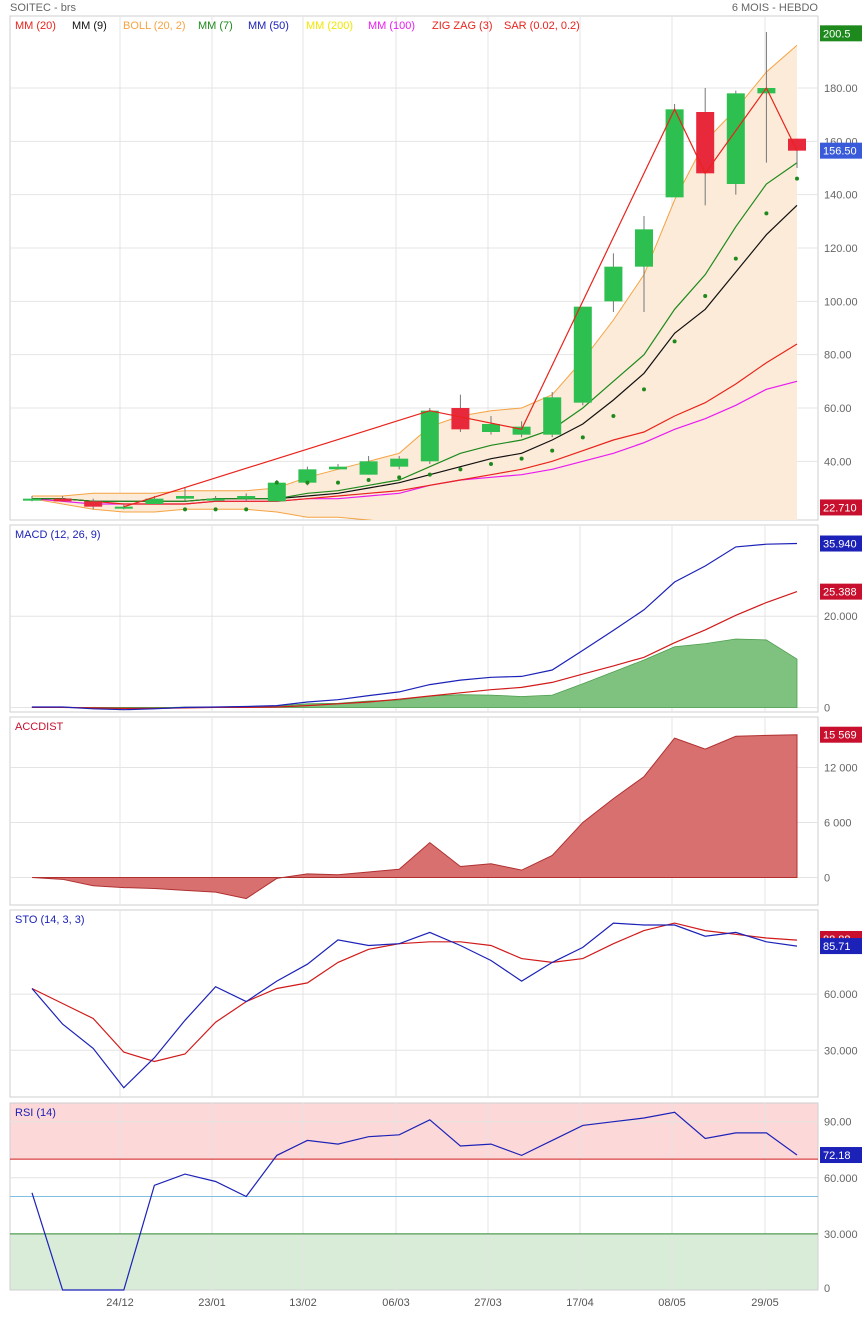 The image size is (864, 1317). I want to click on value-badge-label: 72.18, so click(837, 1156).